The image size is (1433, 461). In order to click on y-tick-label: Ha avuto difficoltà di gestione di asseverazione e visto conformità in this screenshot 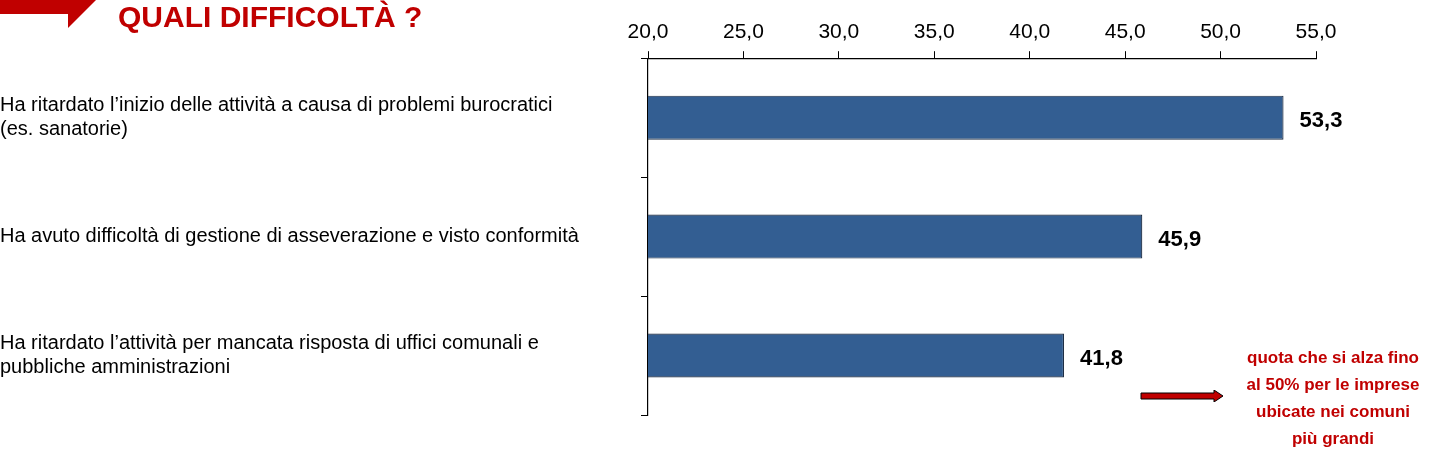, I will do `click(290, 235)`.